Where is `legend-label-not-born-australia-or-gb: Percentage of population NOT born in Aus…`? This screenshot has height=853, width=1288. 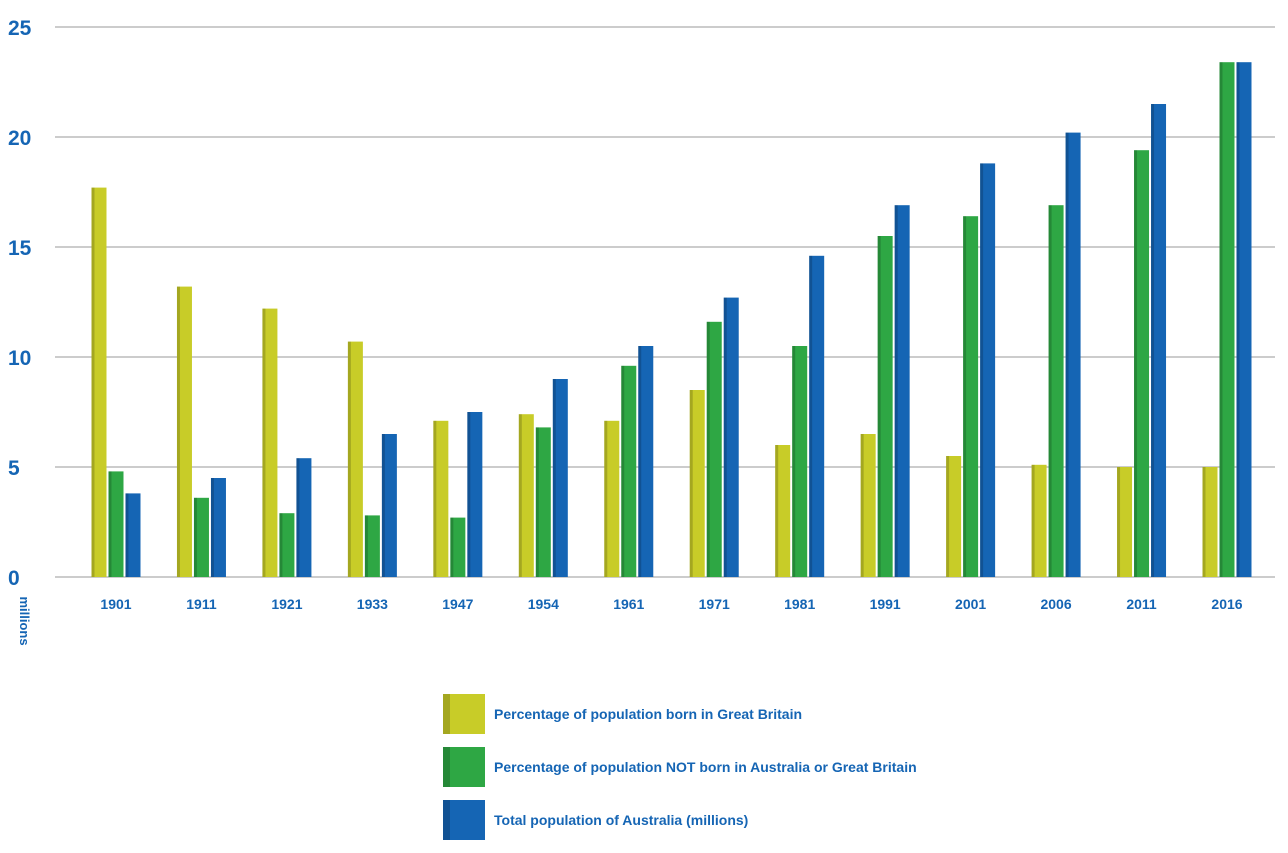
legend-label-not-born-australia-or-gb: Percentage of population NOT born in Aus… is located at coordinates (705, 767).